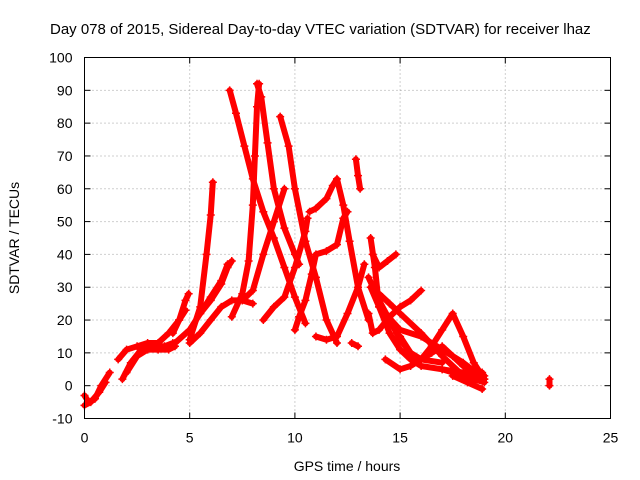  Describe the element at coordinates (85, 438) in the screenshot. I see `x-tick-label: 0` at that location.